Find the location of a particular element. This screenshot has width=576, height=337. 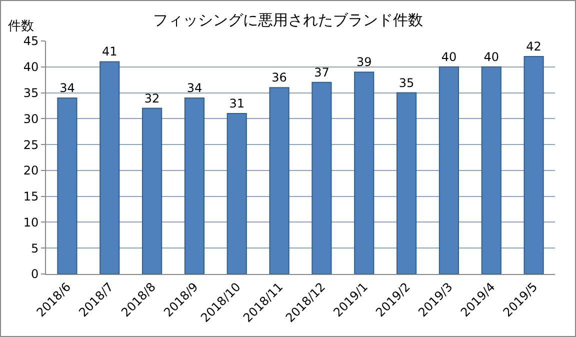

y-tick-label: 10 is located at coordinates (31, 222).